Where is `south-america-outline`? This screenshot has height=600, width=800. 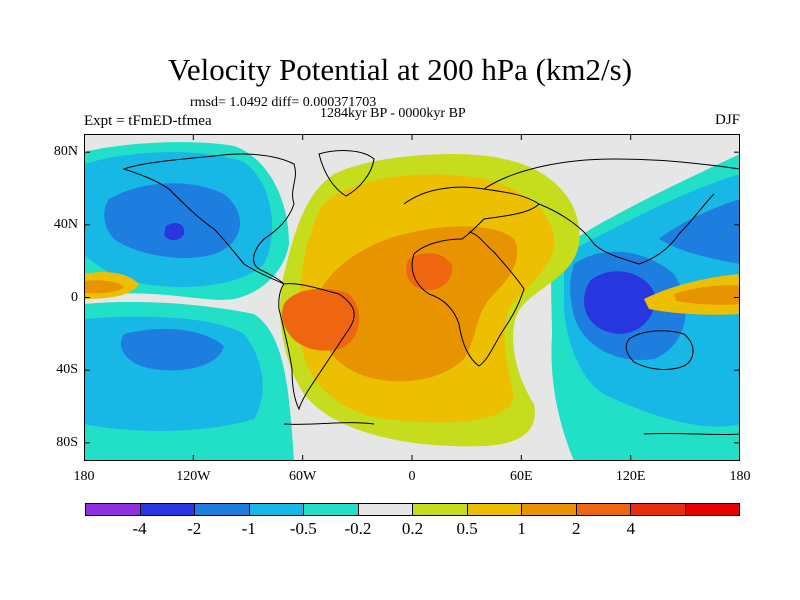 south-america-outline is located at coordinates (316, 347).